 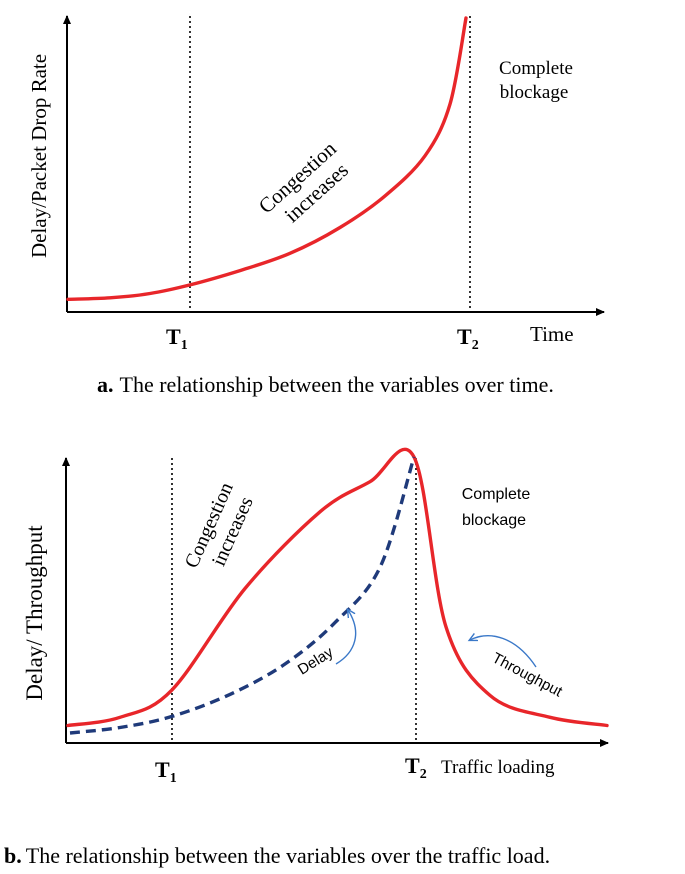 What do you see at coordinates (498, 767) in the screenshot?
I see `chart-b-x-axis-label: Traffic loading` at bounding box center [498, 767].